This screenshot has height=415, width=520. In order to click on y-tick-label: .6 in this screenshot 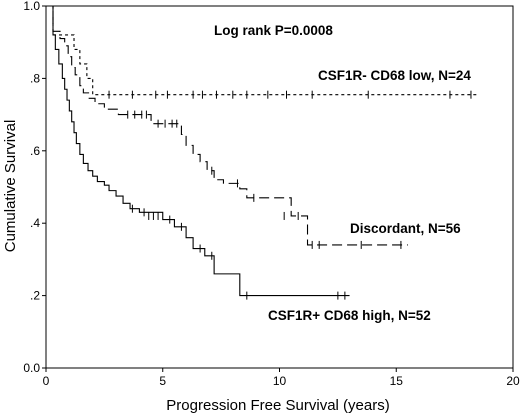, I will do `click(35, 151)`.